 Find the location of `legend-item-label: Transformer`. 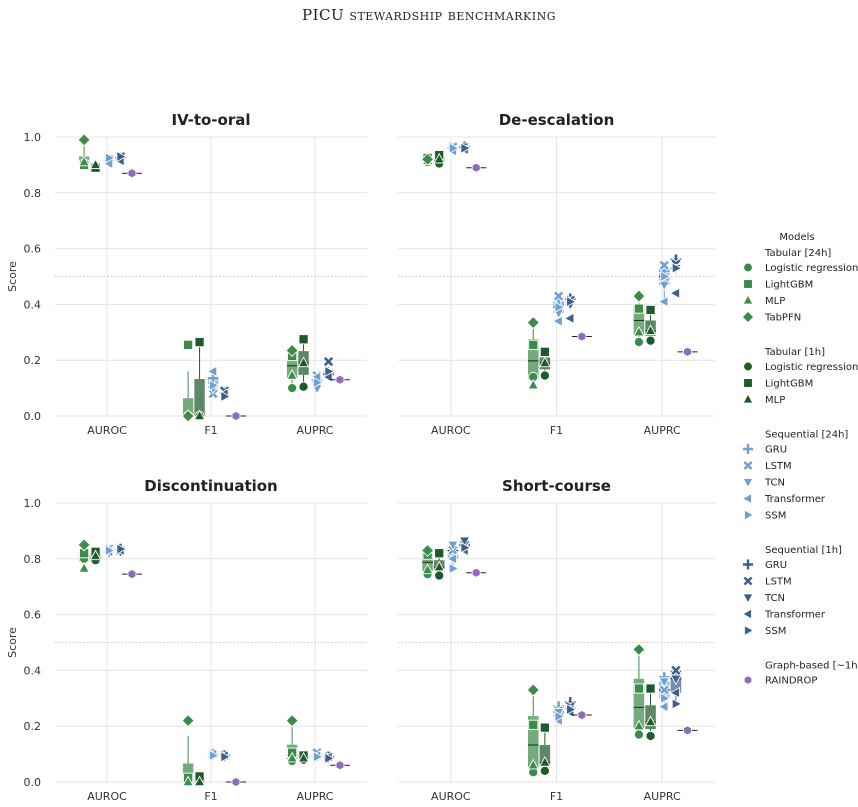

legend-item-label: Transformer is located at coordinates (795, 499).